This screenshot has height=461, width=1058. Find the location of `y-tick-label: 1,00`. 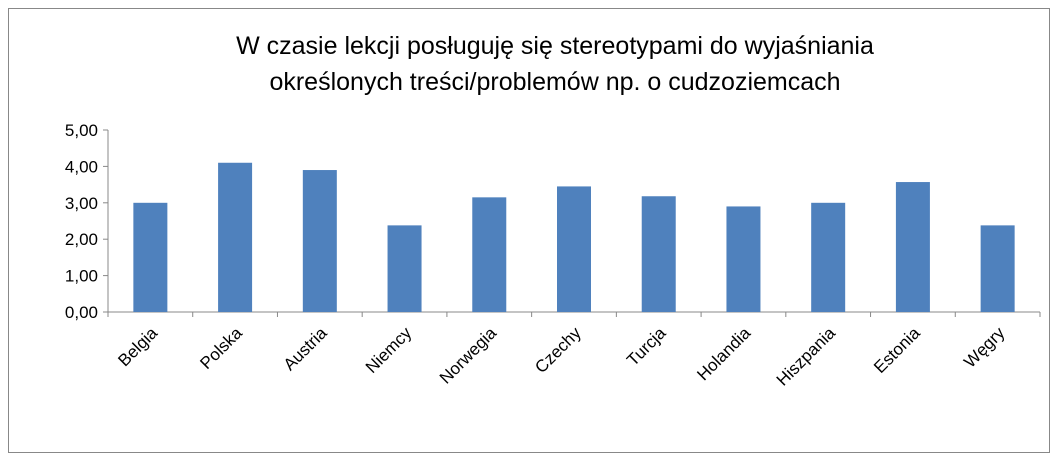

y-tick-label: 1,00 is located at coordinates (81, 276).